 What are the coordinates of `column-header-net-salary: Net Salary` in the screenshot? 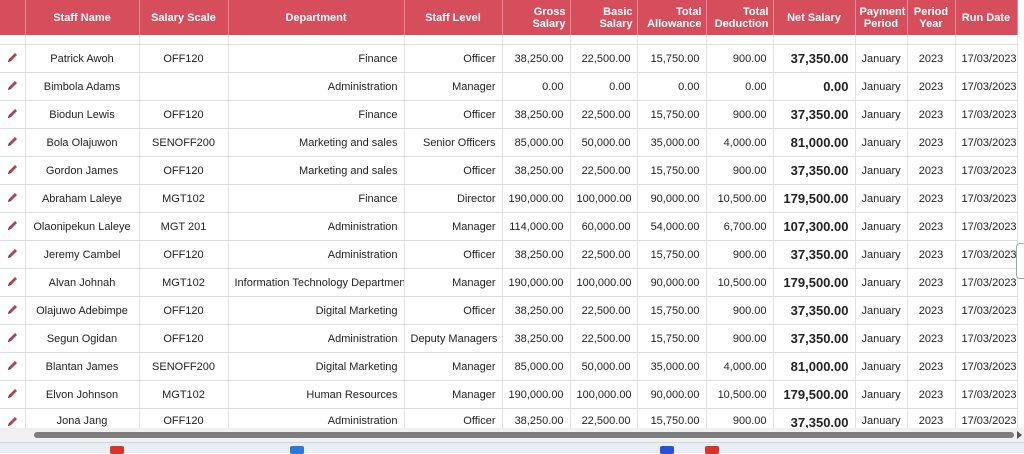 It's located at (814, 17).